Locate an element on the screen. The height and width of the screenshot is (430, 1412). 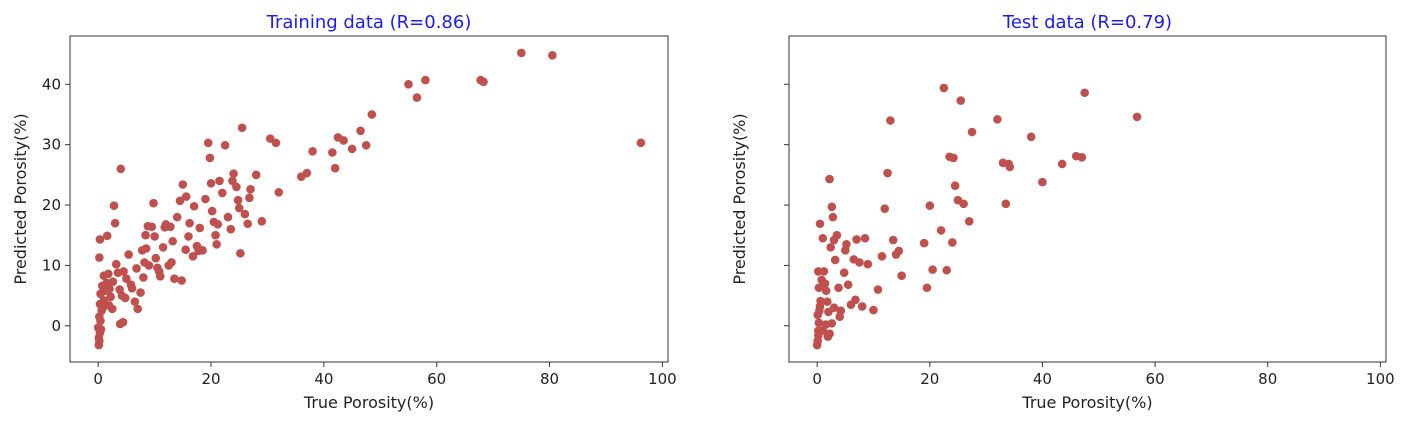
y-tick-label: 30 is located at coordinates (51, 145).